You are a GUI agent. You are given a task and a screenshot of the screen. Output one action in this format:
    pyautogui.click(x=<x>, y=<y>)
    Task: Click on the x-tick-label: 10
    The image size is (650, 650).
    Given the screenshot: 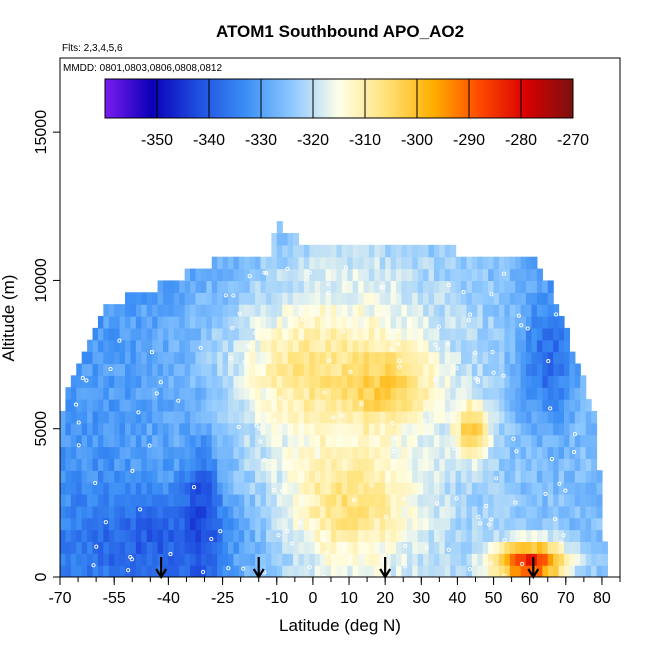 What is the action you would take?
    pyautogui.click(x=349, y=598)
    